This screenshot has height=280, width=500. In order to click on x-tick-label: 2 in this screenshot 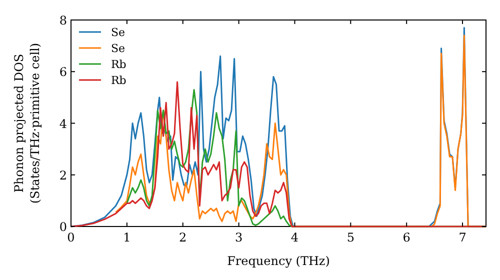, I will do `click(183, 237)`.